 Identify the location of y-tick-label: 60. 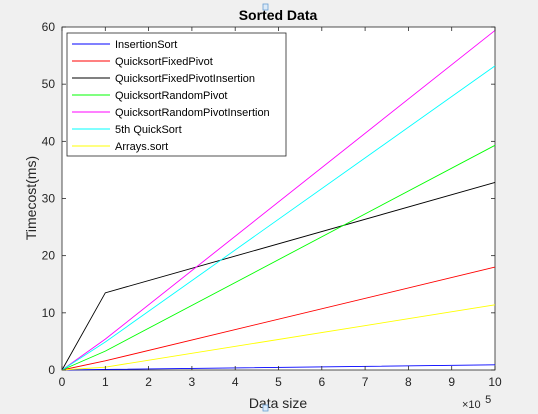
(49, 27).